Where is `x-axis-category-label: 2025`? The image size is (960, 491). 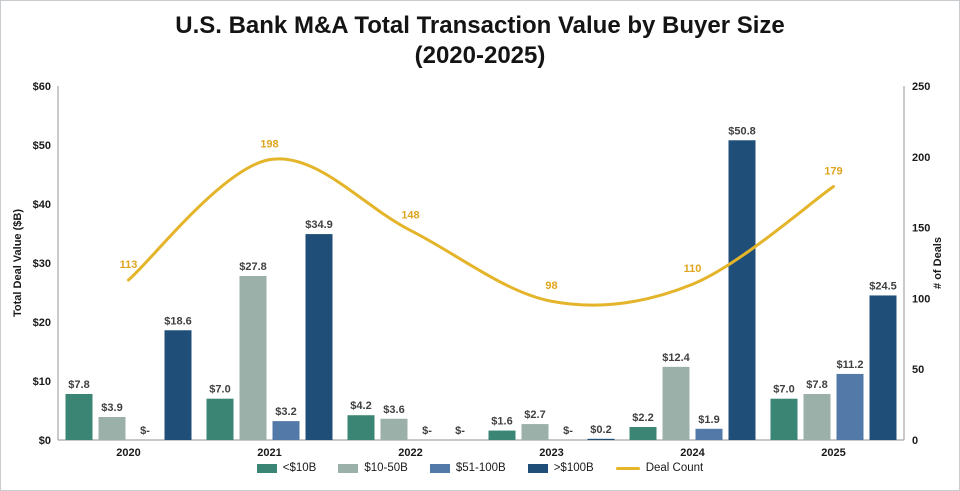
x-axis-category-label: 2025 is located at coordinates (833, 453).